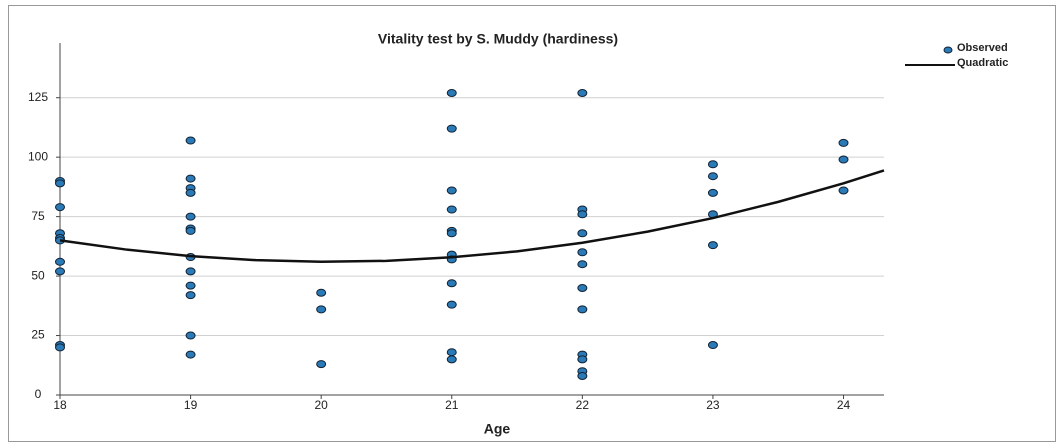 This screenshot has width=1064, height=443. What do you see at coordinates (498, 39) in the screenshot?
I see `chart-title: Vitality test by S. Muddy (hardiness)` at bounding box center [498, 39].